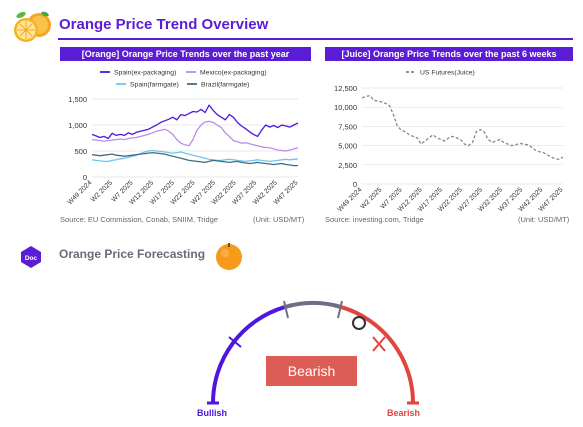  What do you see at coordinates (145, 73) in the screenshot?
I see `legend-label: Spain(ex-packaging)` at bounding box center [145, 73].